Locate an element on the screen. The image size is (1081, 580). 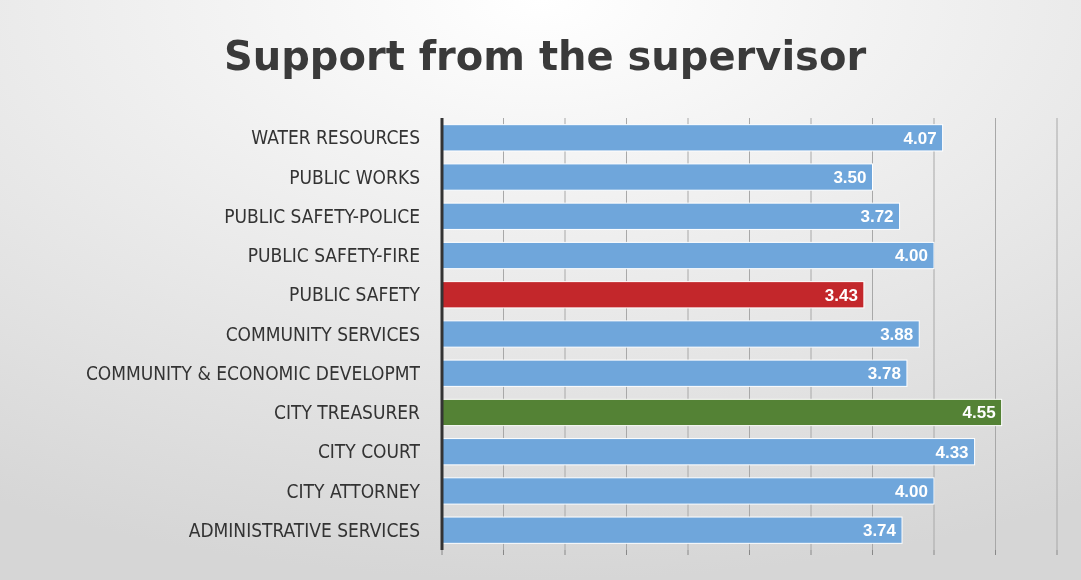
data-label: 4.55 is located at coordinates (979, 413).